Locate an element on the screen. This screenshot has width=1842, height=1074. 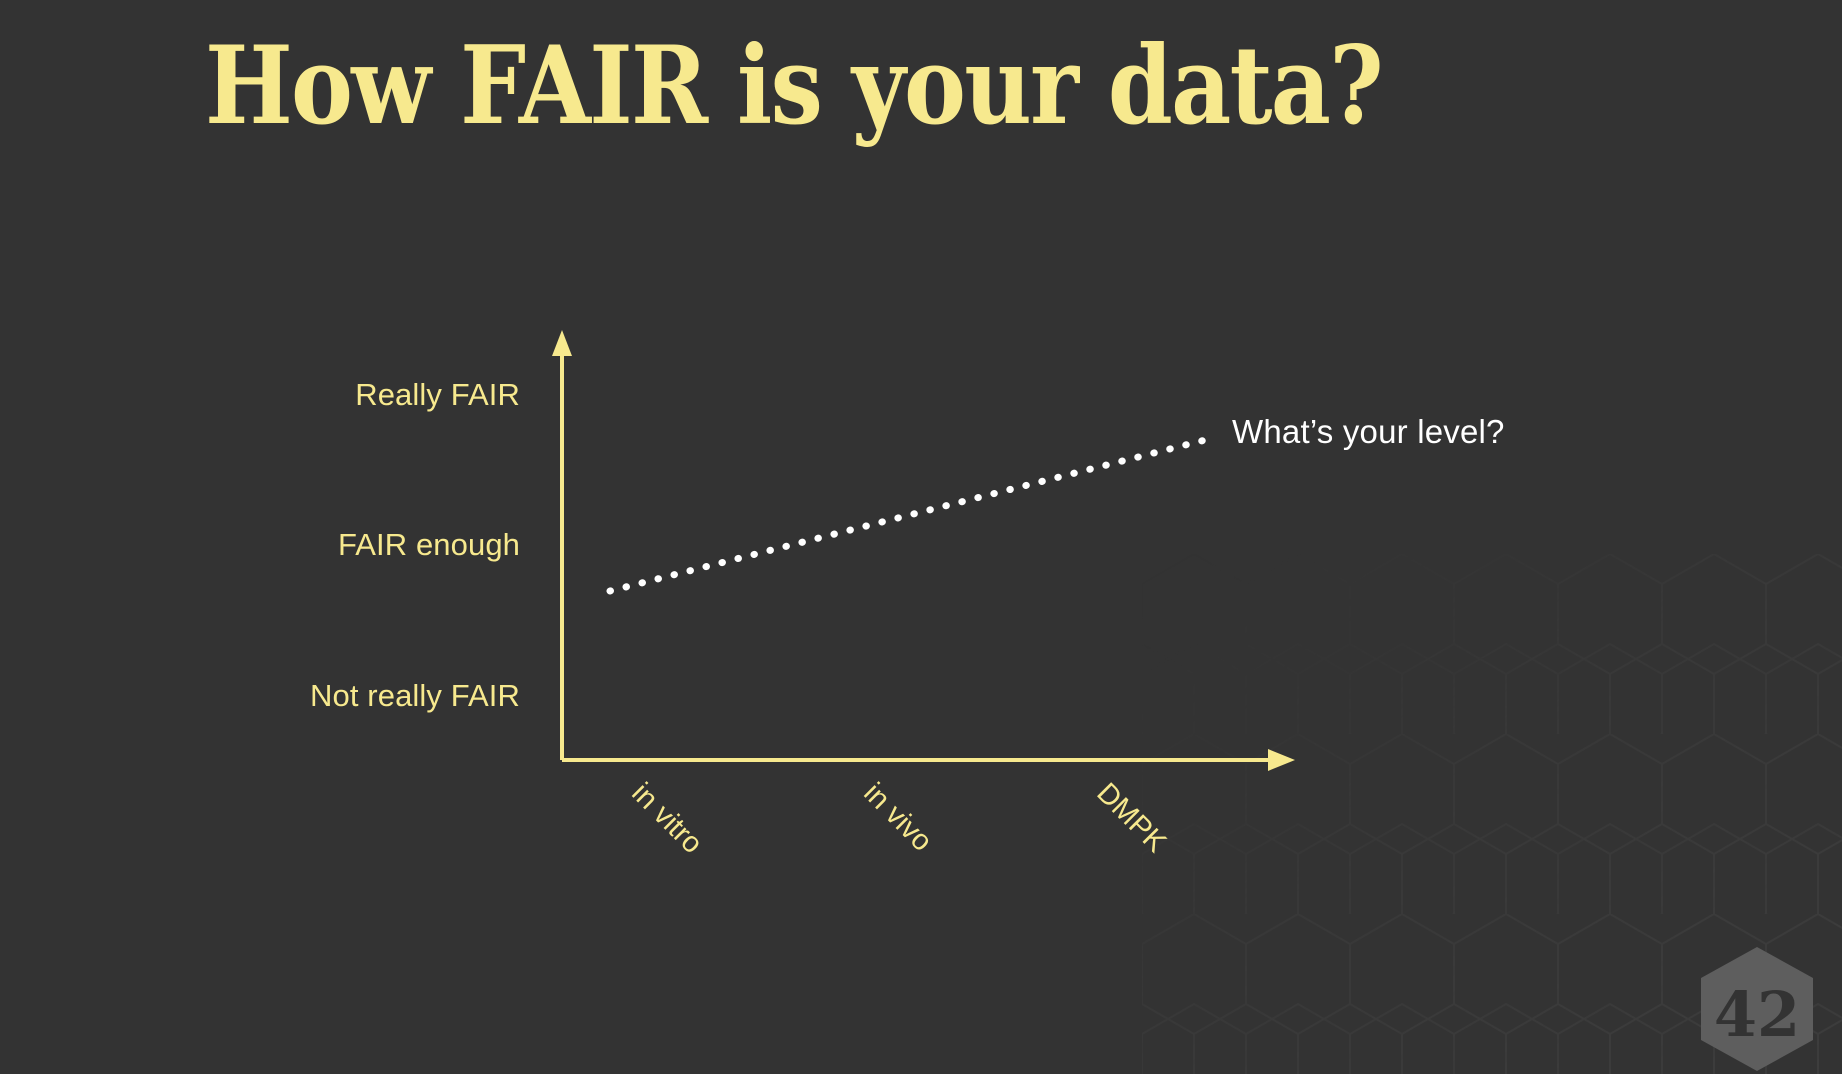
y-axis-arrowhead is located at coordinates (562, 343).